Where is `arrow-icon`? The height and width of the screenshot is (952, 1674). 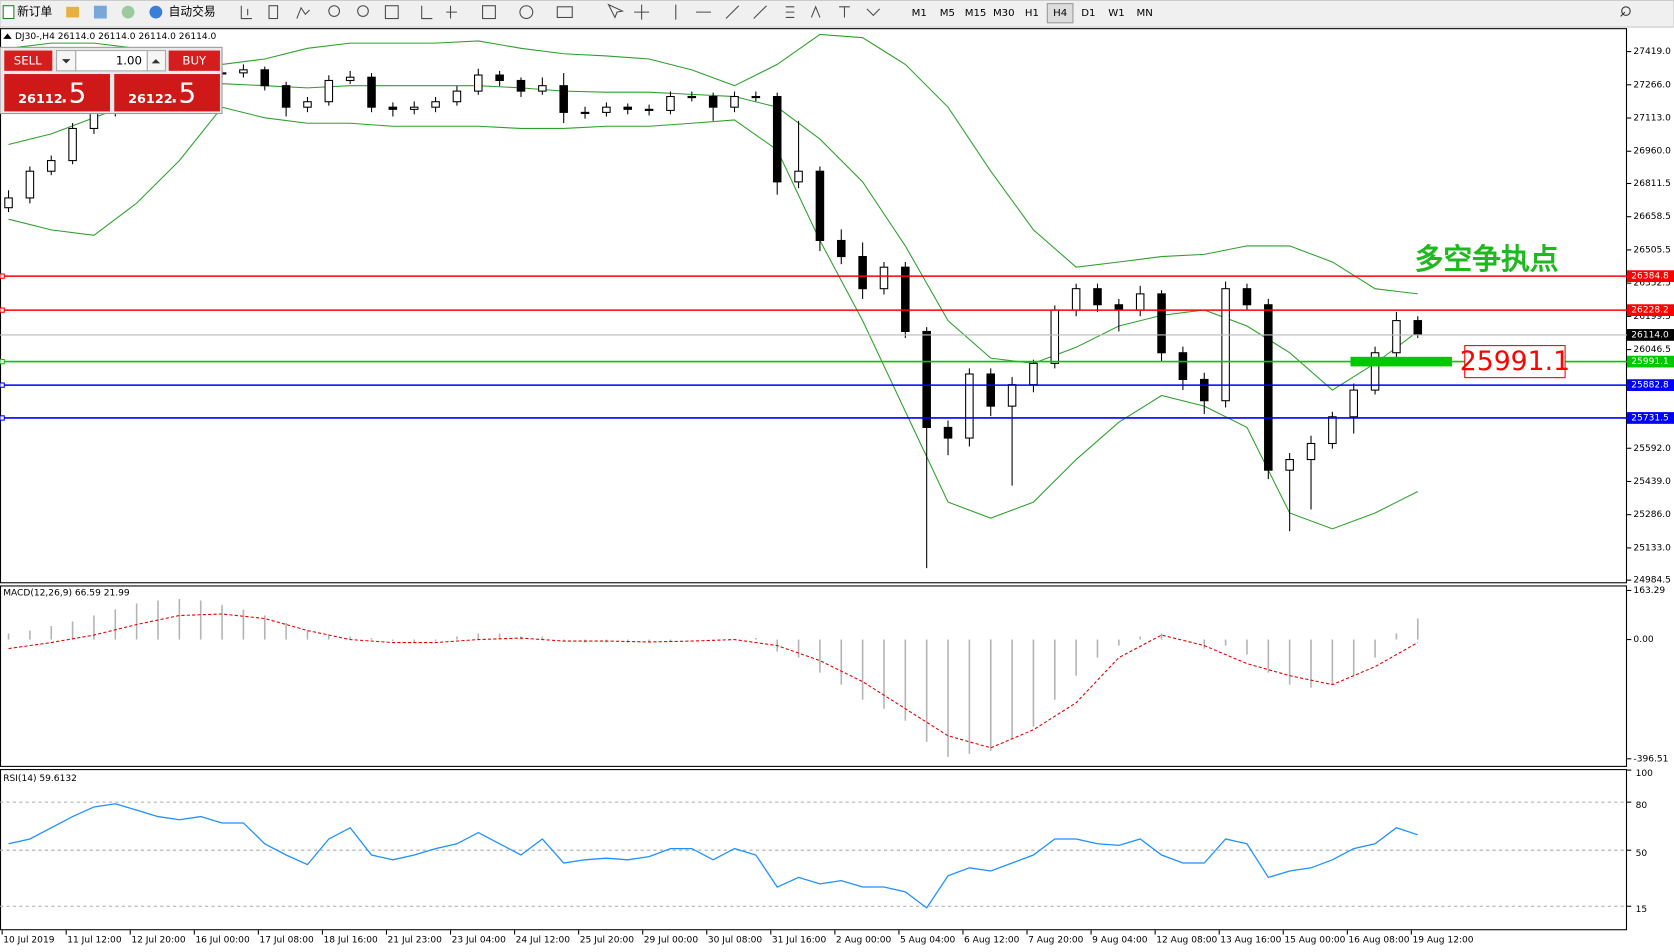 arrow-icon is located at coordinates (66, 61).